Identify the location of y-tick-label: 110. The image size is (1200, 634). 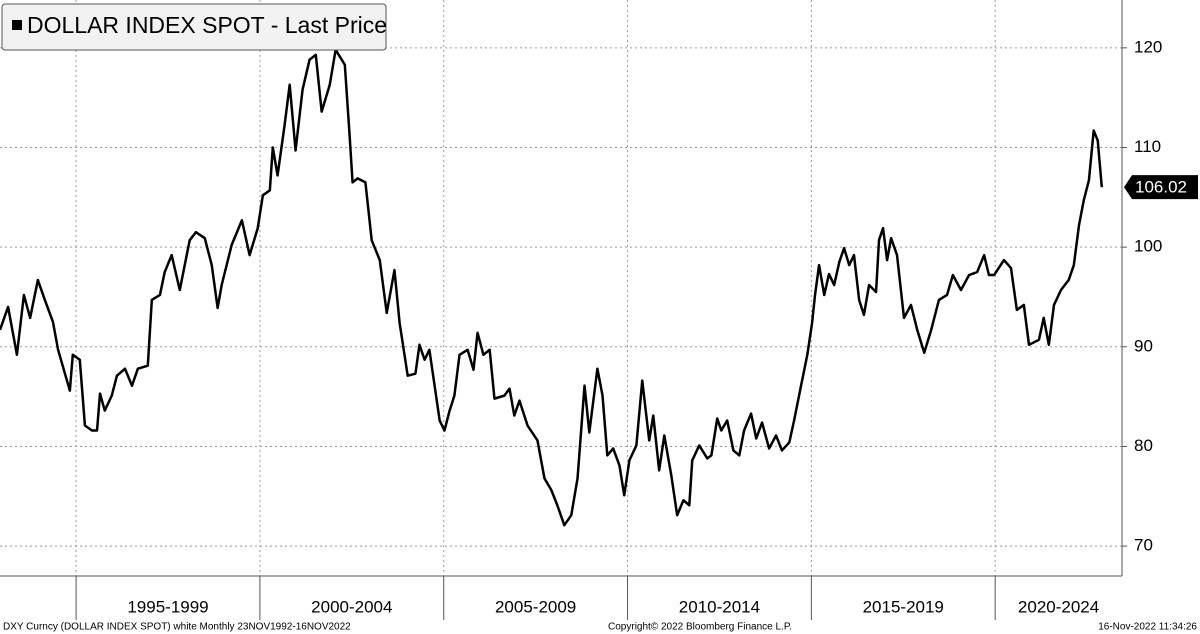
(1147, 146).